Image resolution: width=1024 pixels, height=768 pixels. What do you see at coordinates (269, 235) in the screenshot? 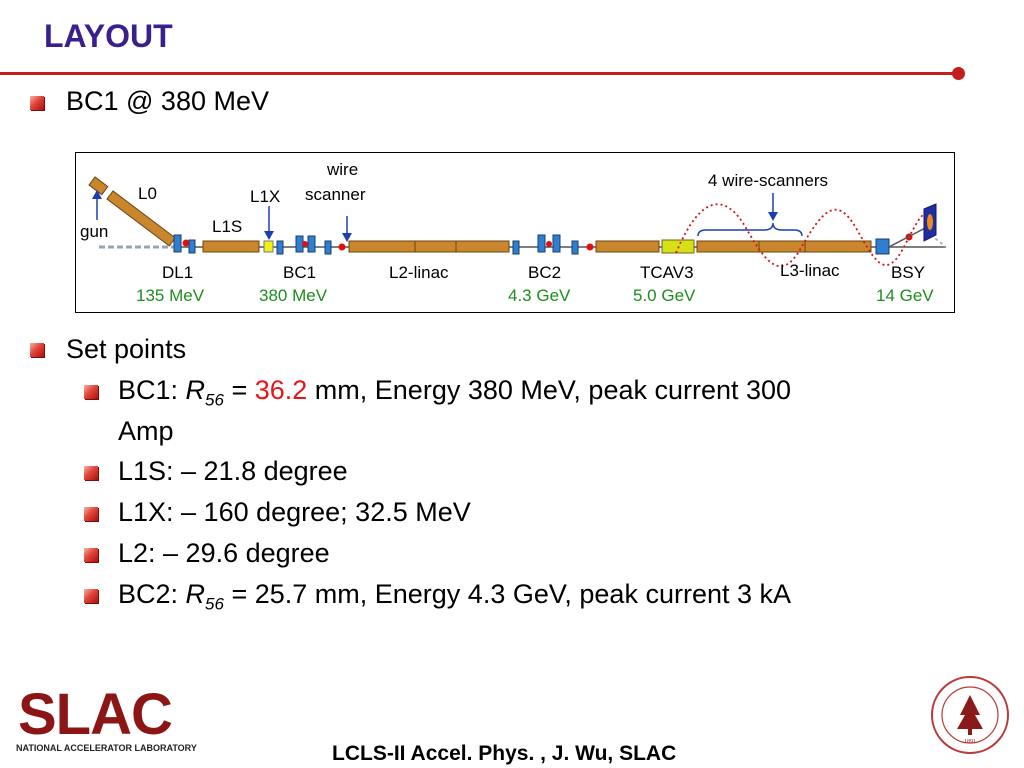
I see `l1x-arrow-head` at bounding box center [269, 235].